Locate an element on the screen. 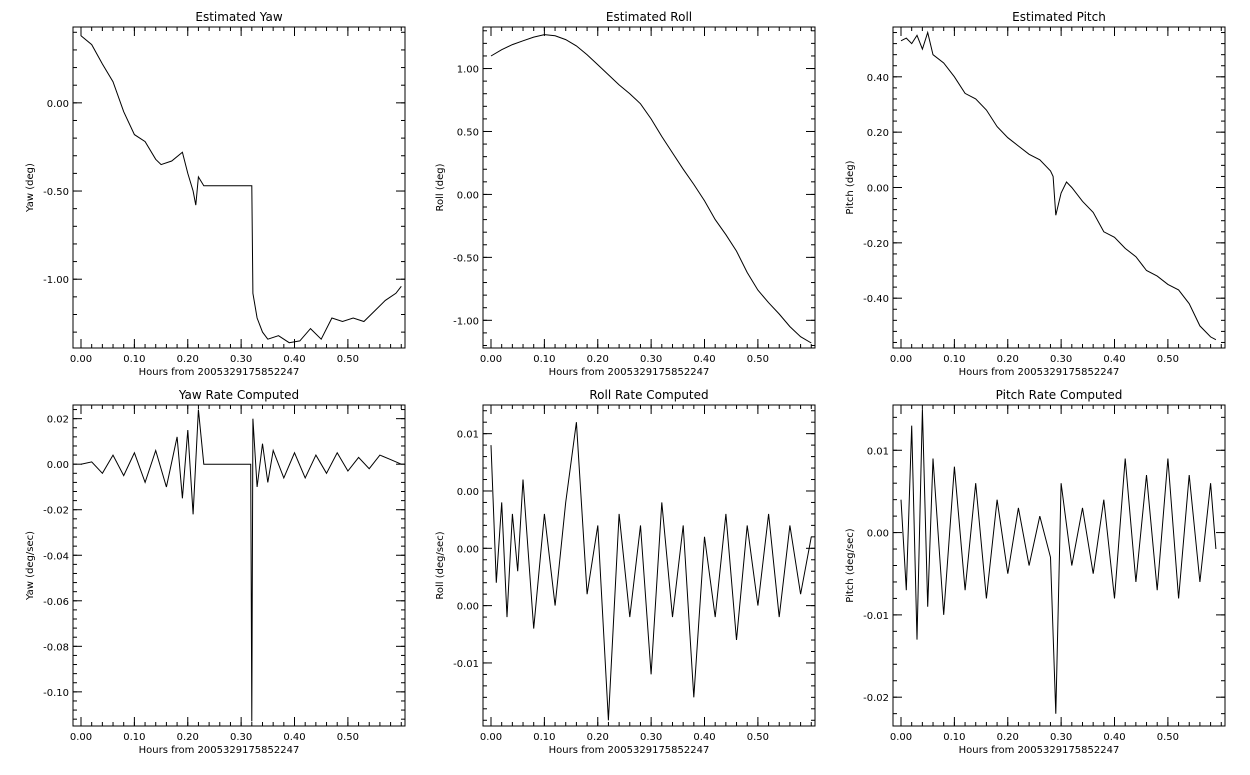  y-axis-label: Pitch (deg) is located at coordinates (850, 187).